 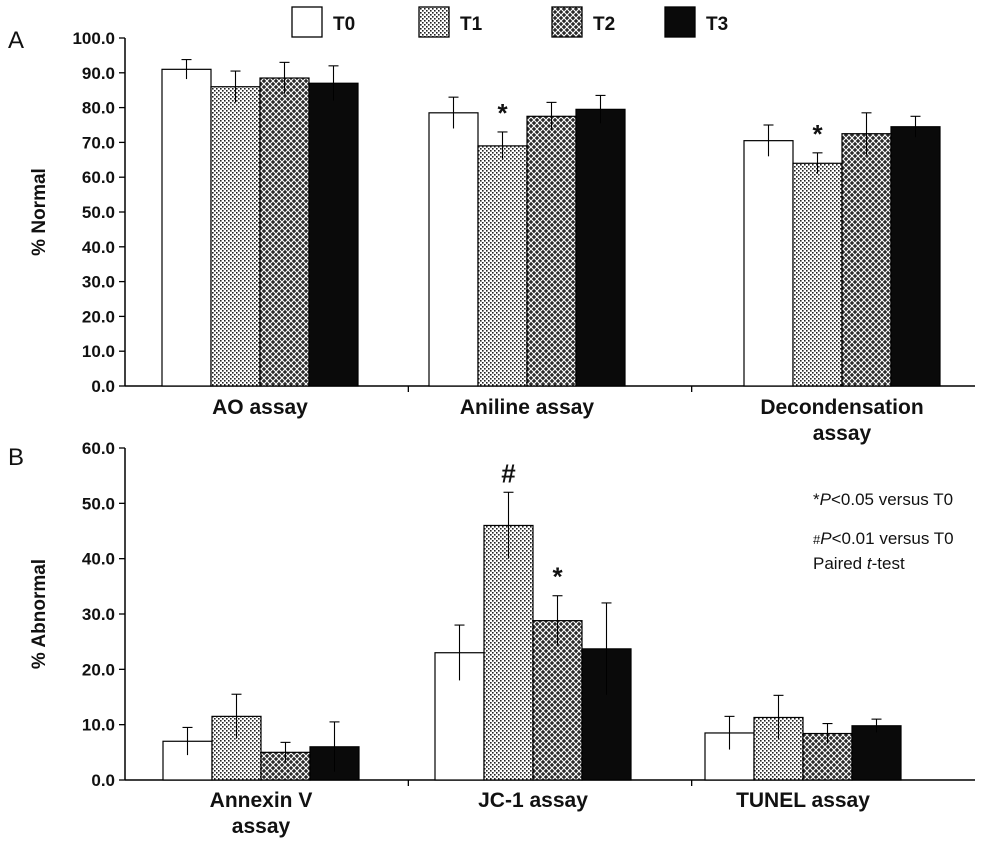 What do you see at coordinates (509, 22) in the screenshot?
I see `legend: T0 T1 T2 T3` at bounding box center [509, 22].